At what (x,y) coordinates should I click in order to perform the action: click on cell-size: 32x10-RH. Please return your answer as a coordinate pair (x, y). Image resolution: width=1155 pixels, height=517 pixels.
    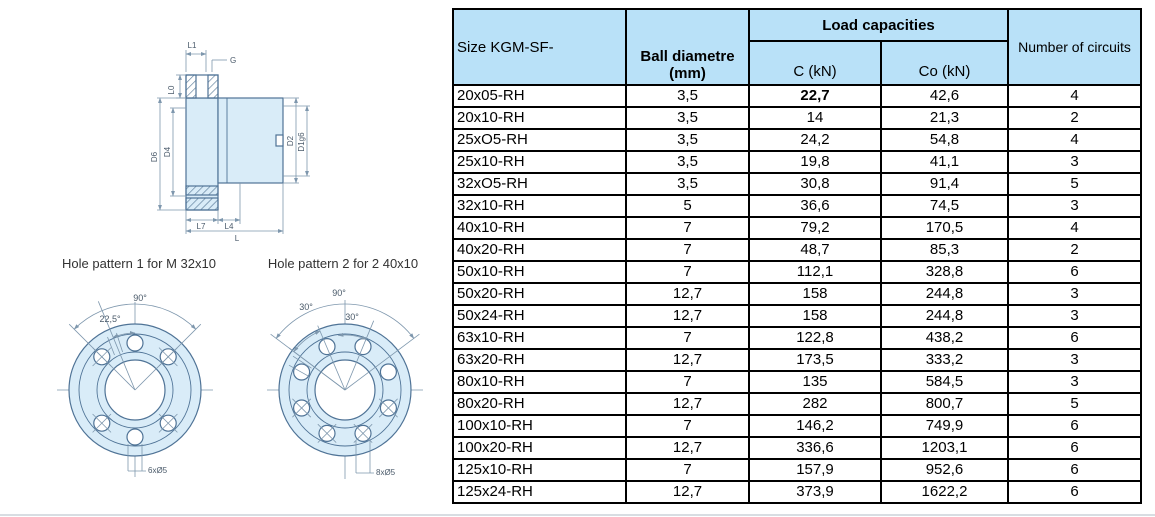
    Looking at the image, I should click on (539, 206).